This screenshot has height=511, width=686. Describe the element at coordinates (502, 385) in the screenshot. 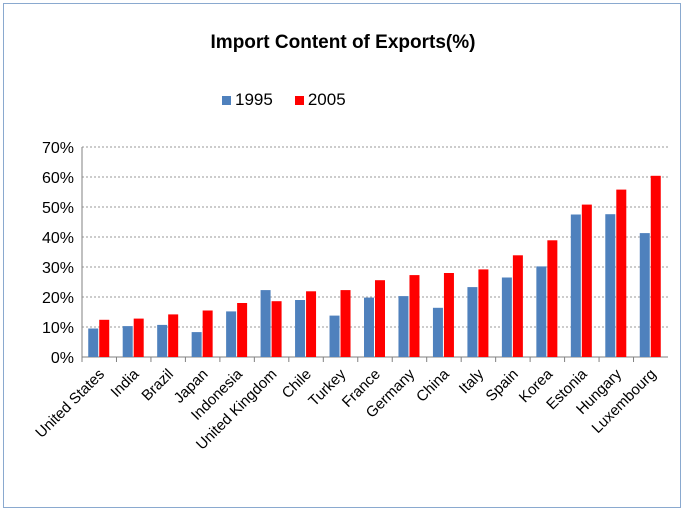

I see `x-tick-label: Spain` at that location.